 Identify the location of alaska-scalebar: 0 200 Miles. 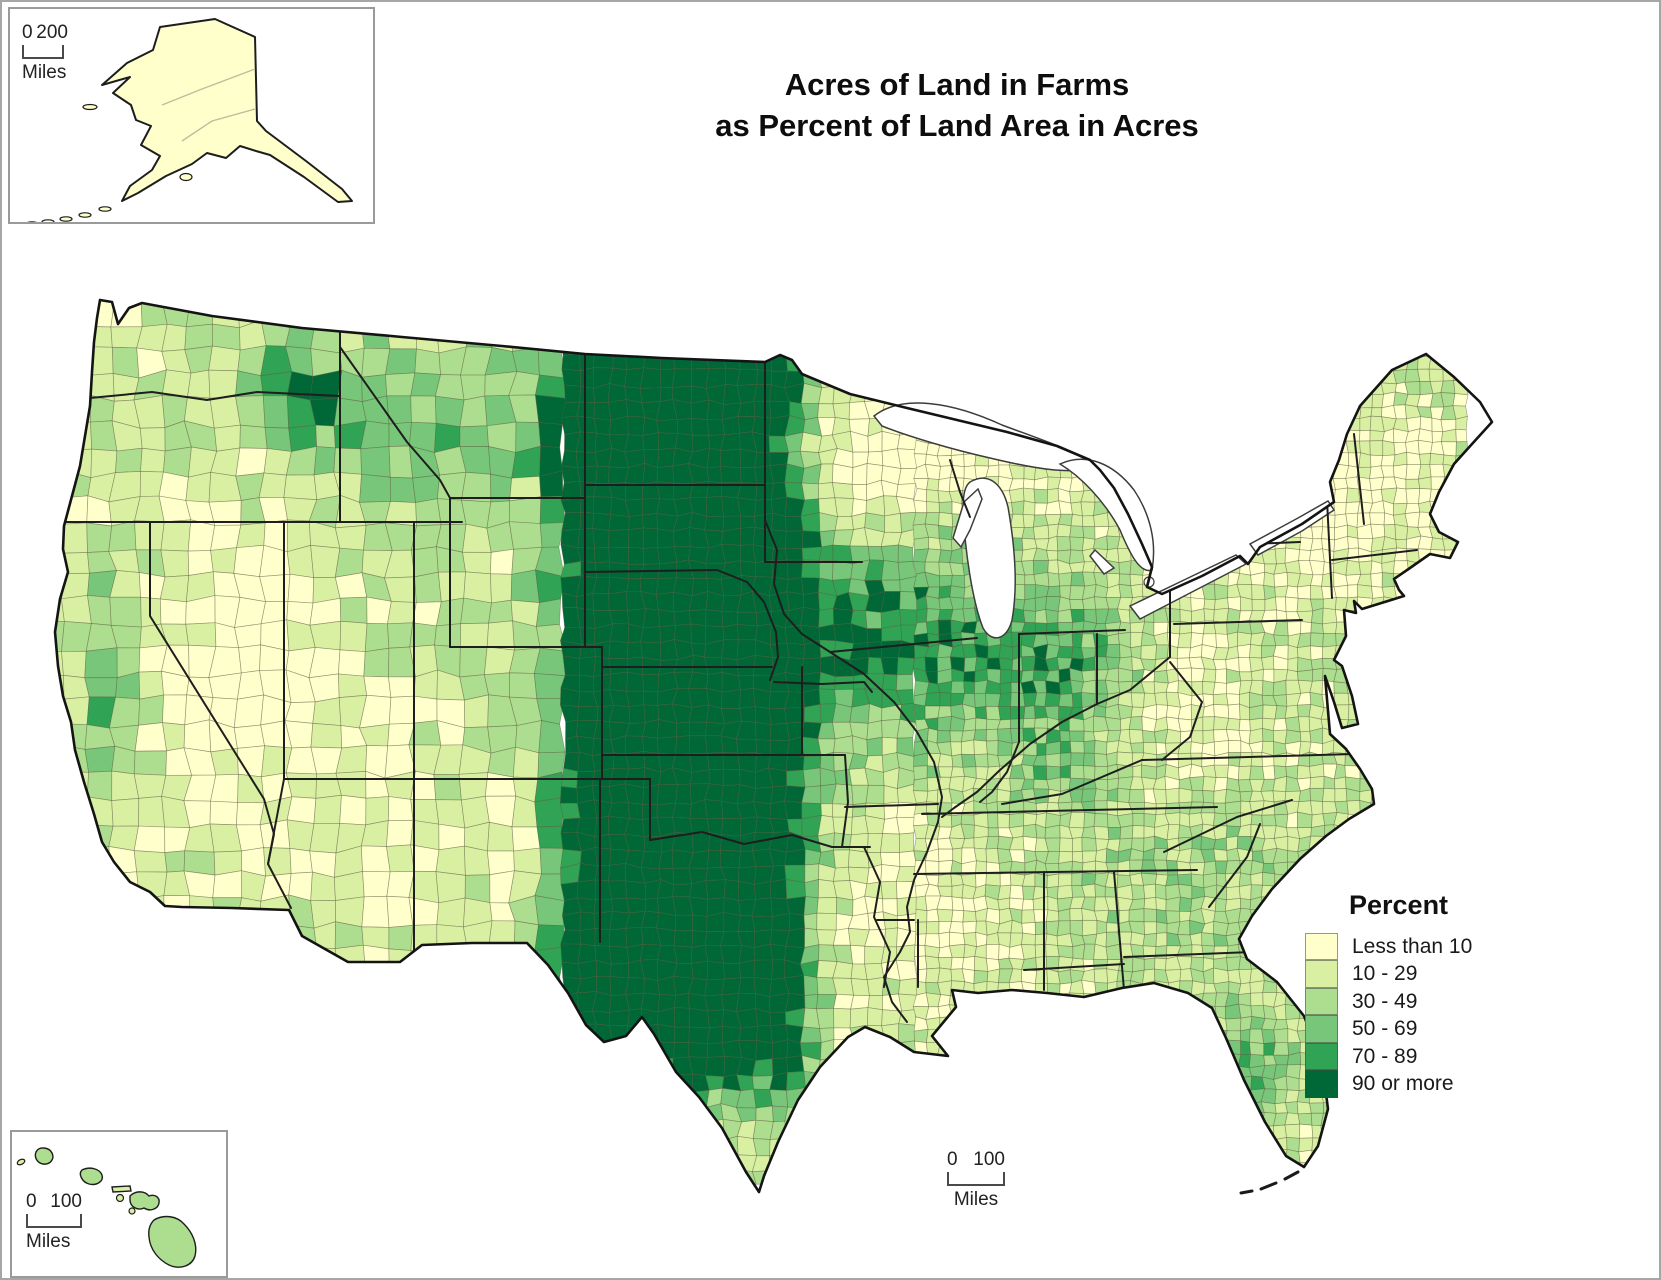
(45, 53).